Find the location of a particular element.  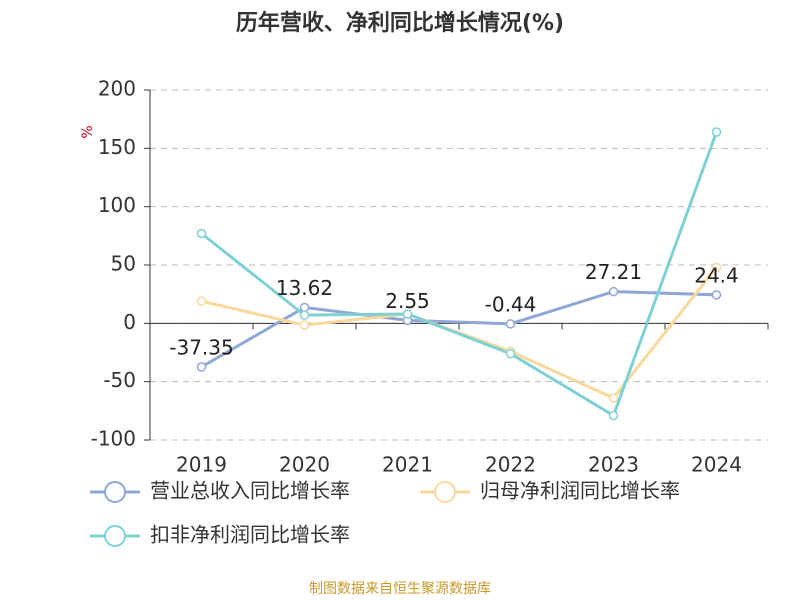

data-label: 24.4 is located at coordinates (716, 275).